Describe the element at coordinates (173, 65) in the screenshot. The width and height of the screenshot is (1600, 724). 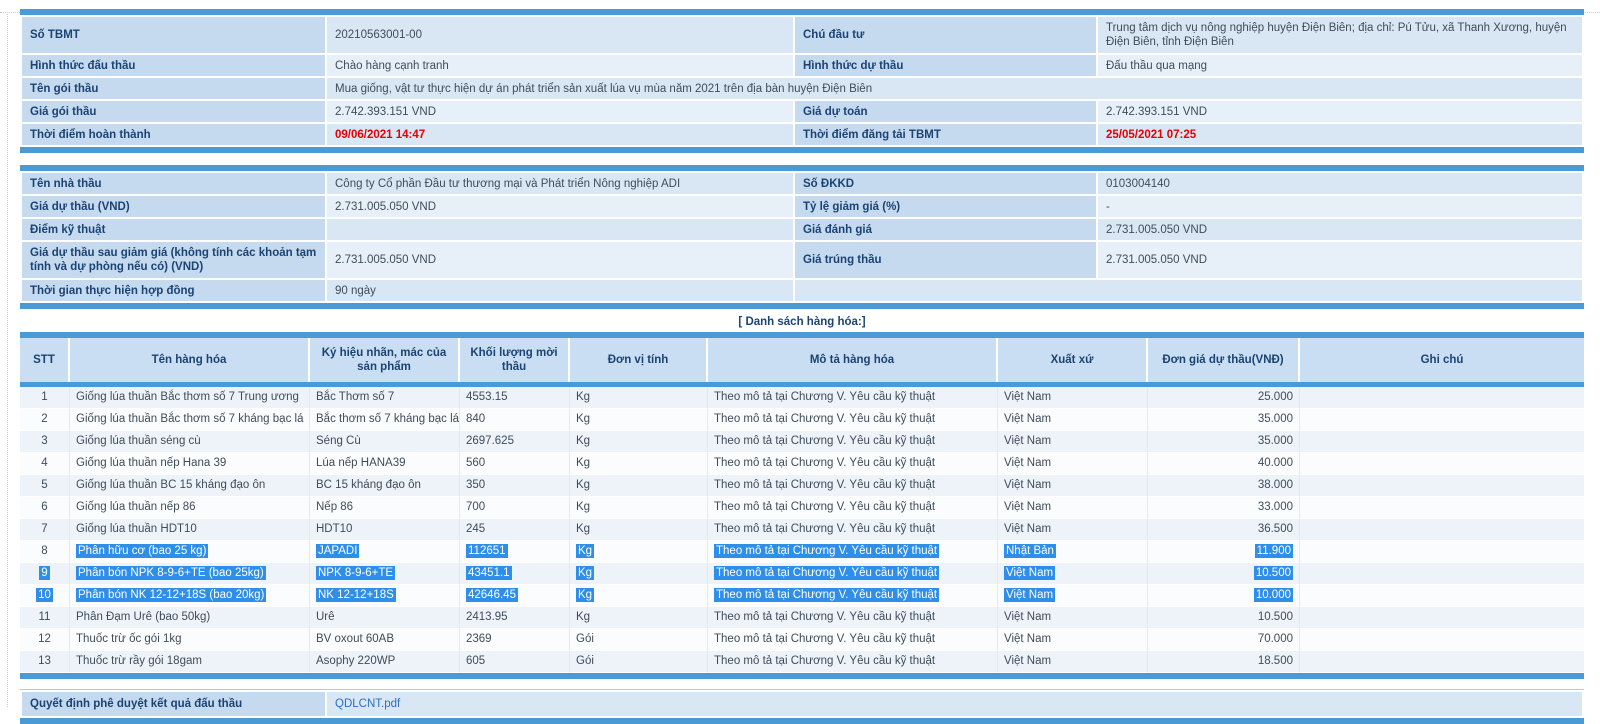
I see `field-label: Hình thức đấu thầu` at that location.